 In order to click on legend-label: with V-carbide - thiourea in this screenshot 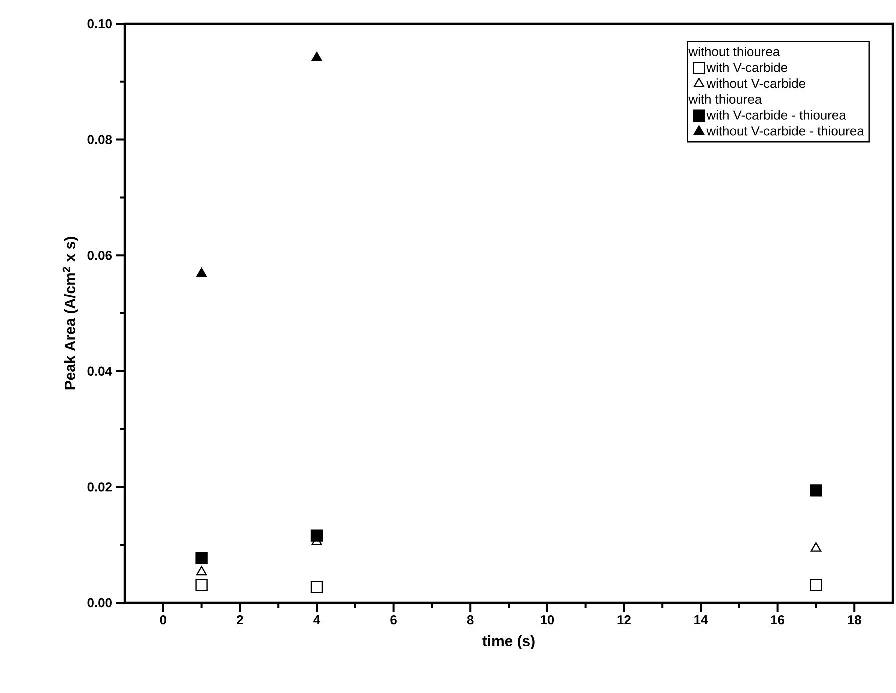, I will do `click(776, 115)`.